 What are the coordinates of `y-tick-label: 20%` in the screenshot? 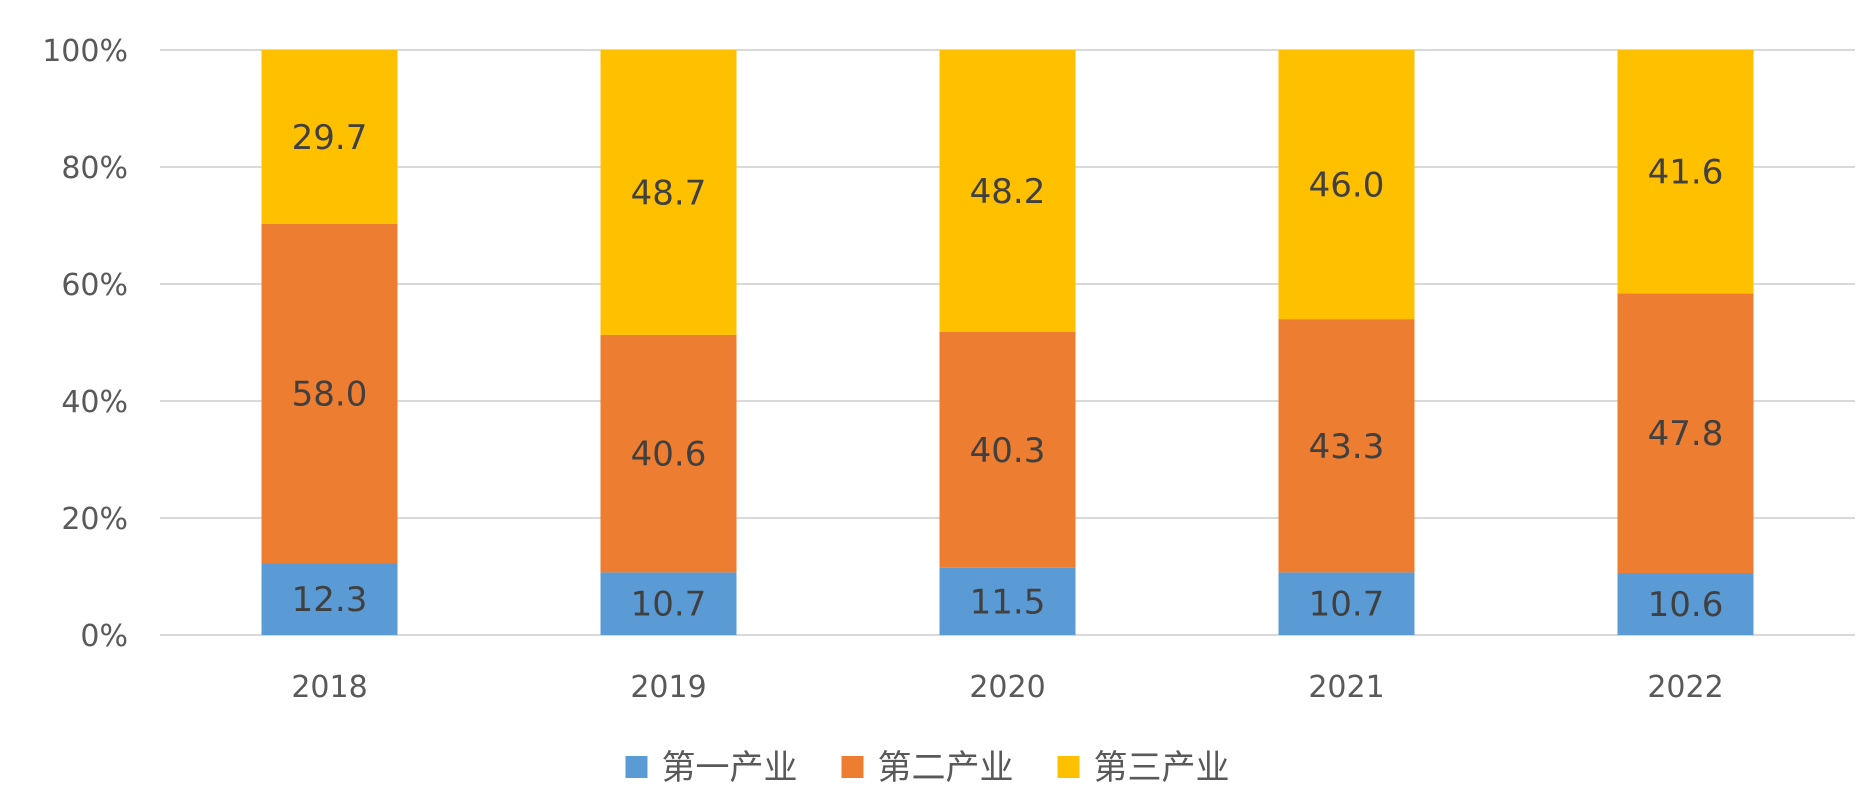 It's located at (94, 519).